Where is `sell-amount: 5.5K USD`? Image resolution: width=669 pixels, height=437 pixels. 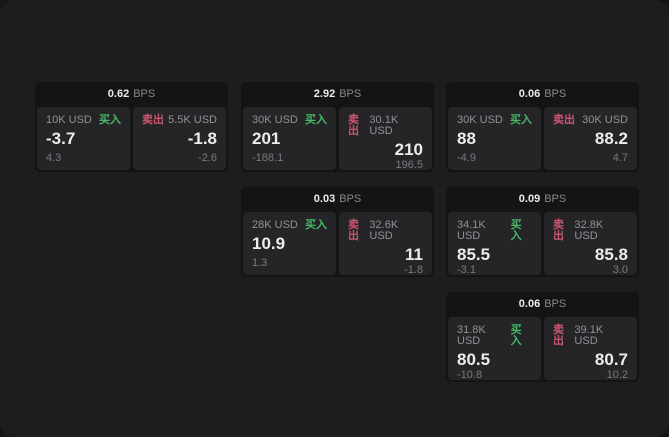
sell-amount: 5.5K USD is located at coordinates (192, 120).